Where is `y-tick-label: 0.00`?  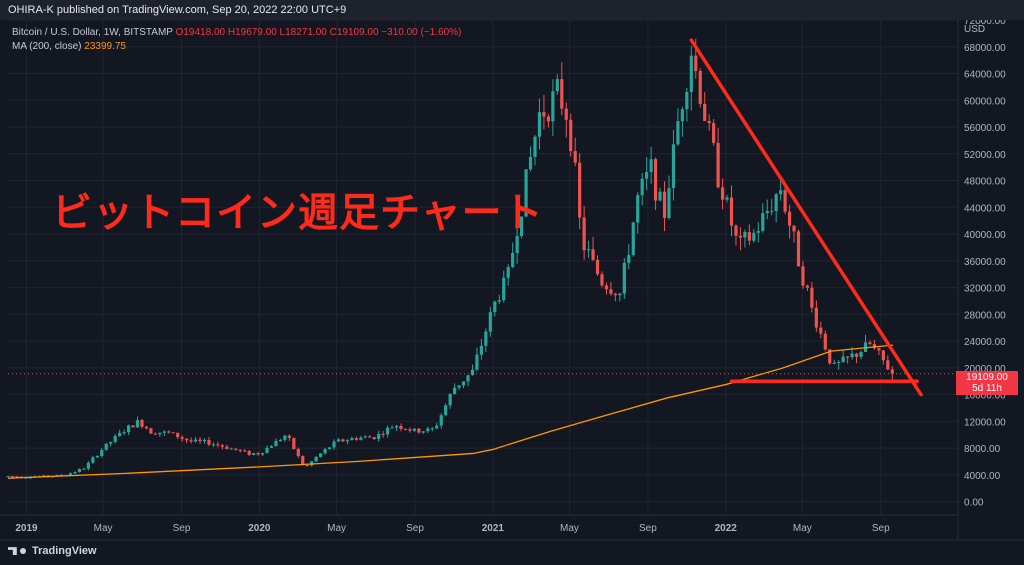 y-tick-label: 0.00 is located at coordinates (974, 503).